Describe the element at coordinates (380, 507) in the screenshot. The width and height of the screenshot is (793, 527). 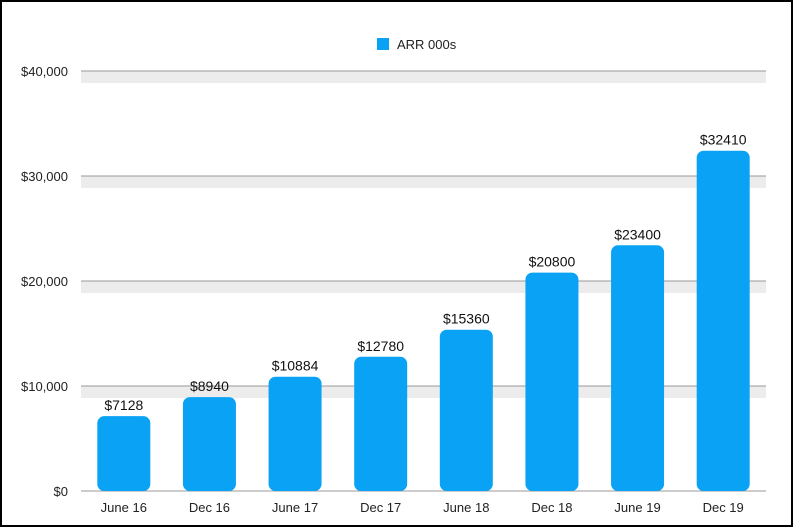
I see `x-tick-label: Dec 17` at that location.